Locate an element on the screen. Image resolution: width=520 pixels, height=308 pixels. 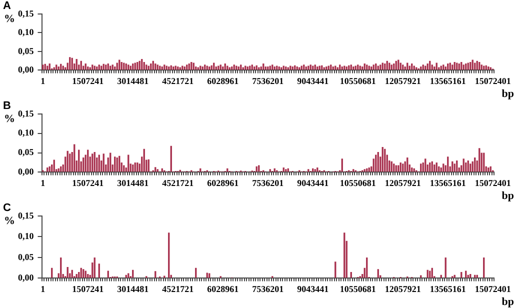
chart-title: A is located at coordinates (7, 6).